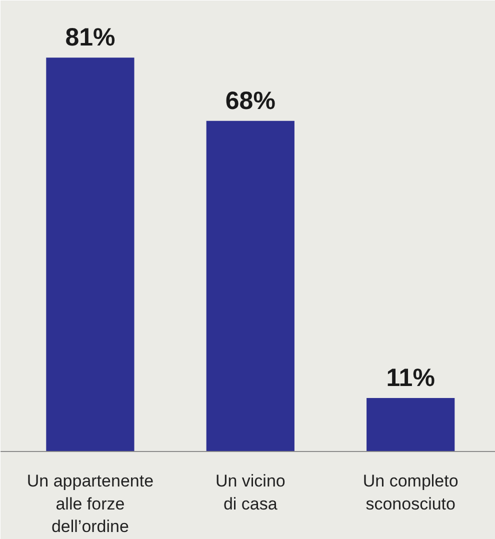 This screenshot has height=539, width=495. I want to click on x-tick-label: Un vicino di casa, so click(250, 493).